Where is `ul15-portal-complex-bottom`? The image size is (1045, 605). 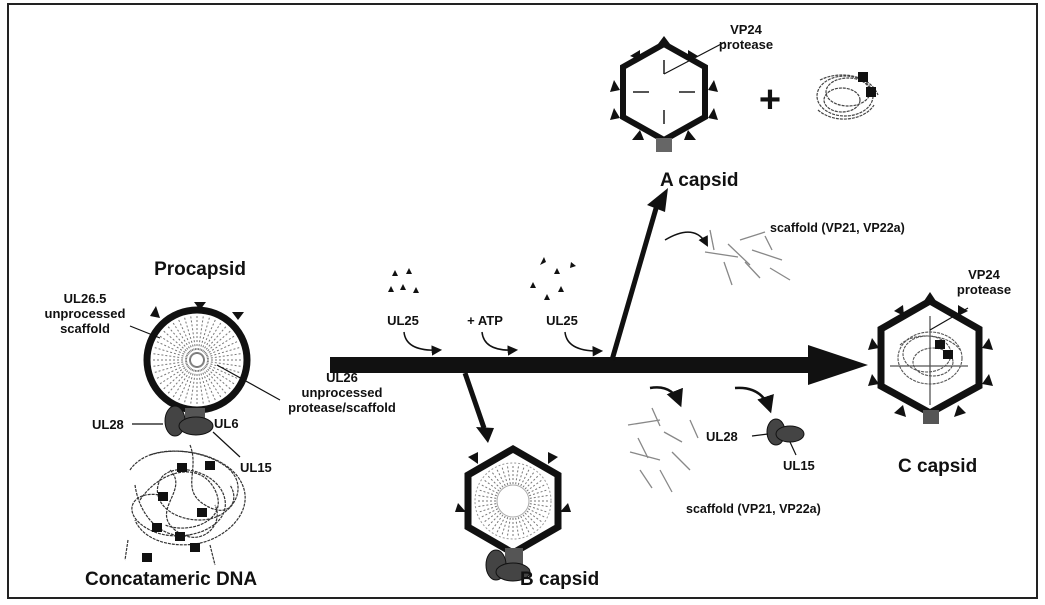
ul15-portal-complex-bottom is located at coordinates (513, 572).